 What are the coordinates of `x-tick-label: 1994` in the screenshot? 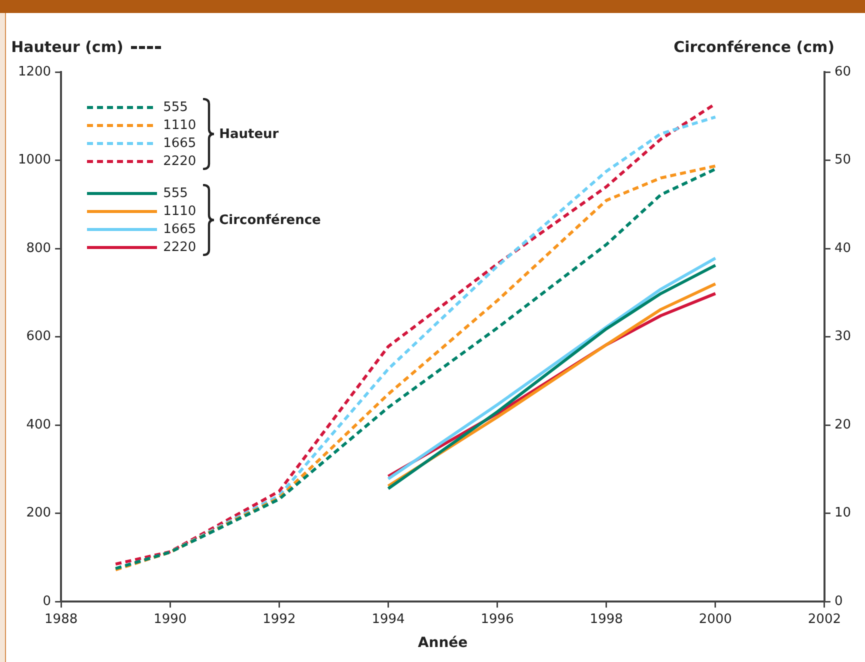 It's located at (388, 619).